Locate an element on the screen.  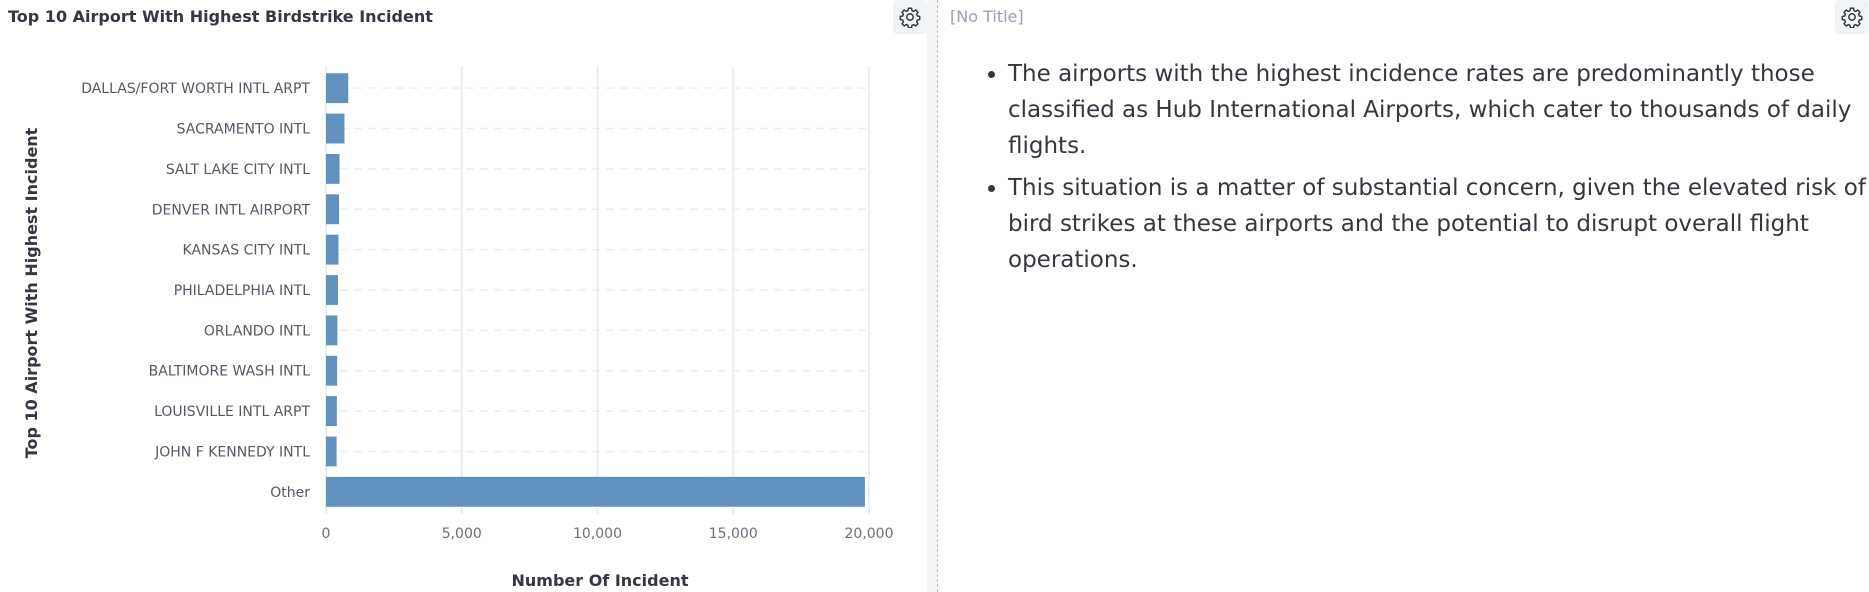
x-tick-labels: 0 5,000 10,000 15,000 20,000 is located at coordinates (608, 534).